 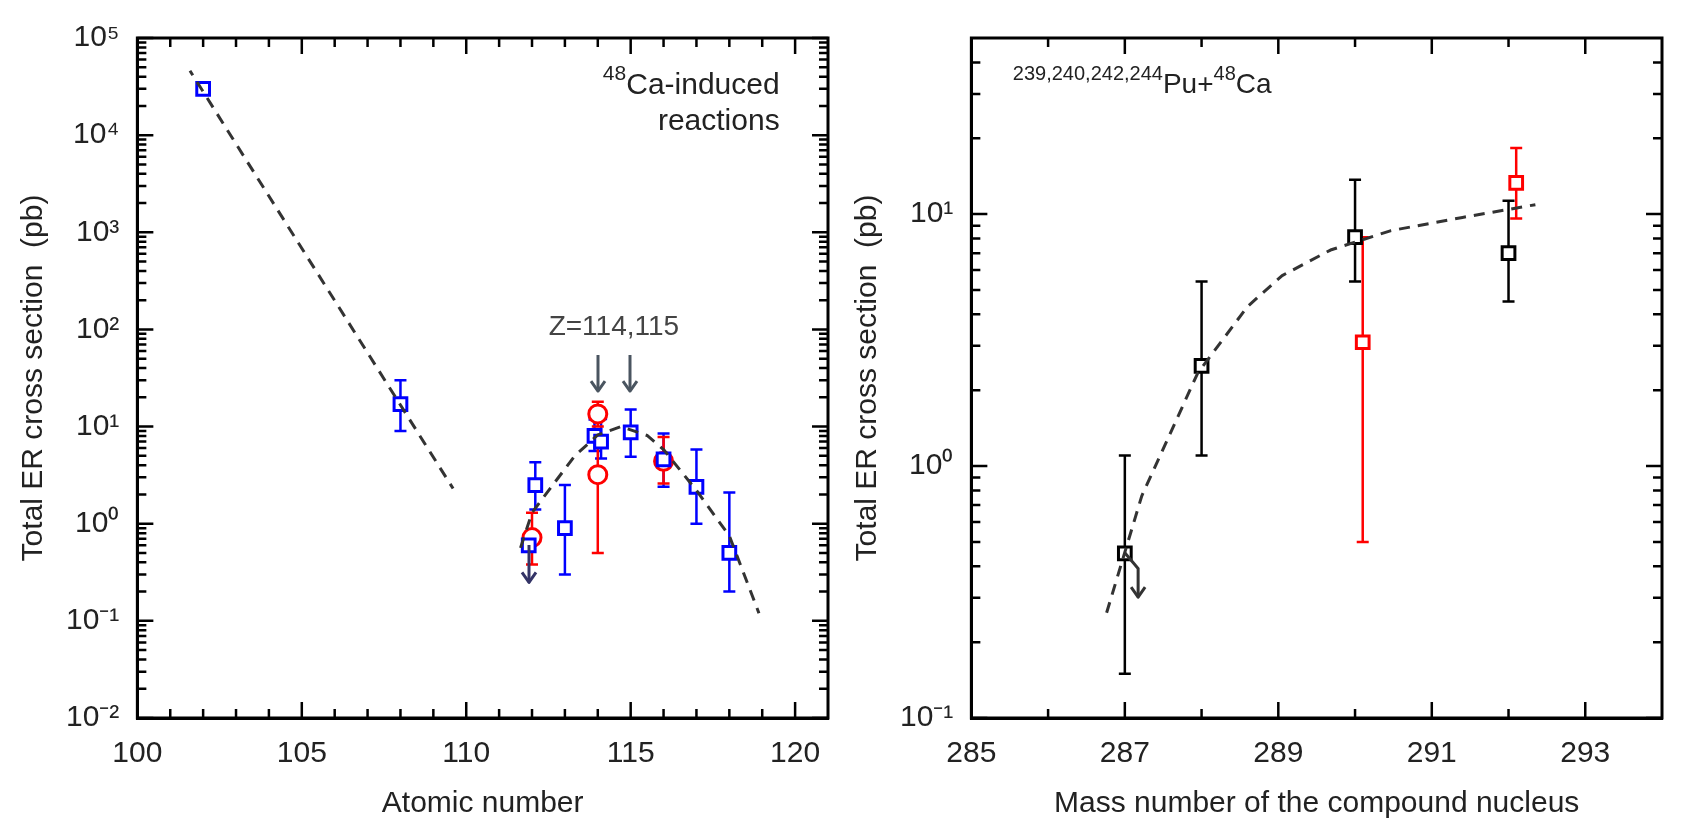 I want to click on x-axis-title: Atomic number, so click(x=482, y=802).